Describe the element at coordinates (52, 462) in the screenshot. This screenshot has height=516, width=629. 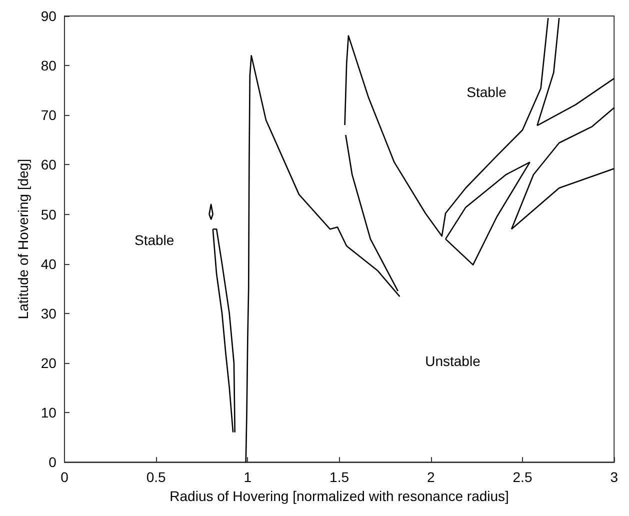
I see `y-tick-label: 0` at that location.